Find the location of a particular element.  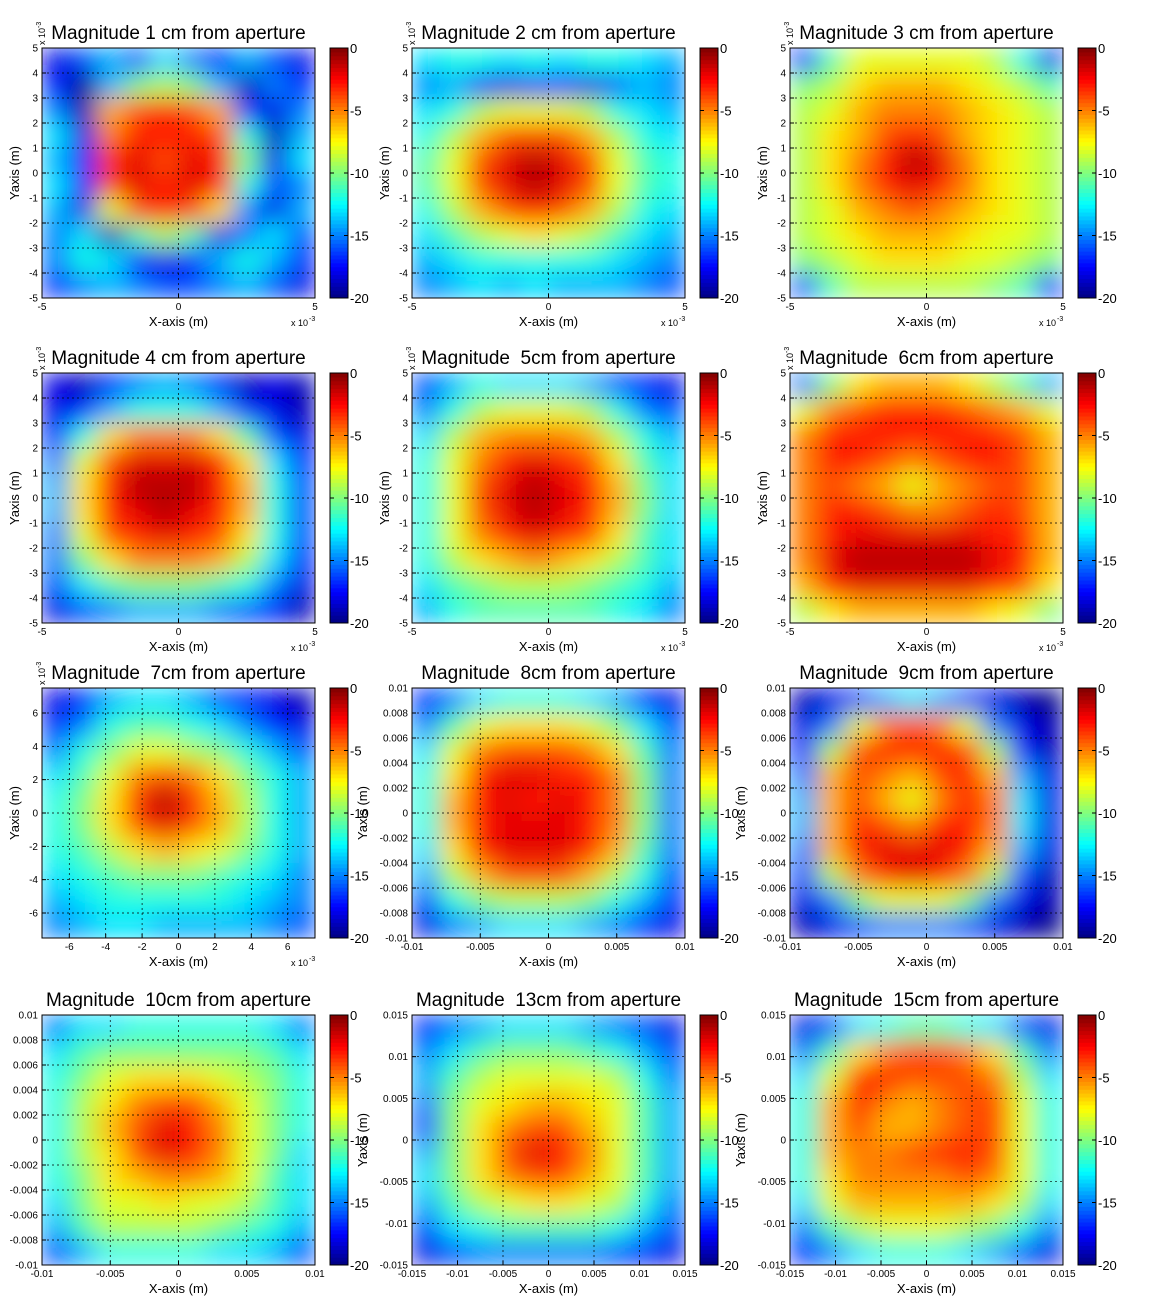

x-tick-label: 0.01 is located at coordinates (640, 1274).